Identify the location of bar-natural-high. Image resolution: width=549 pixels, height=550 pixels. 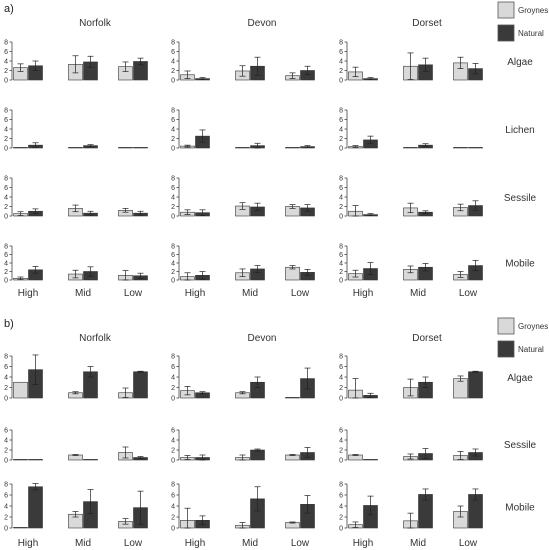
(35, 460).